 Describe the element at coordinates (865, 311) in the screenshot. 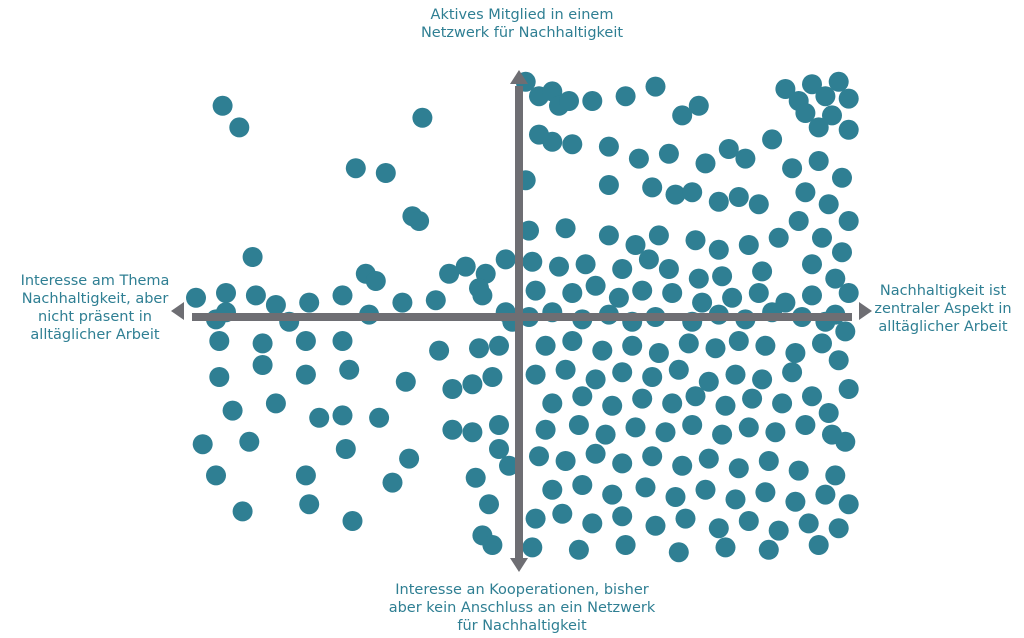

I see `arrow-right-icon` at that location.